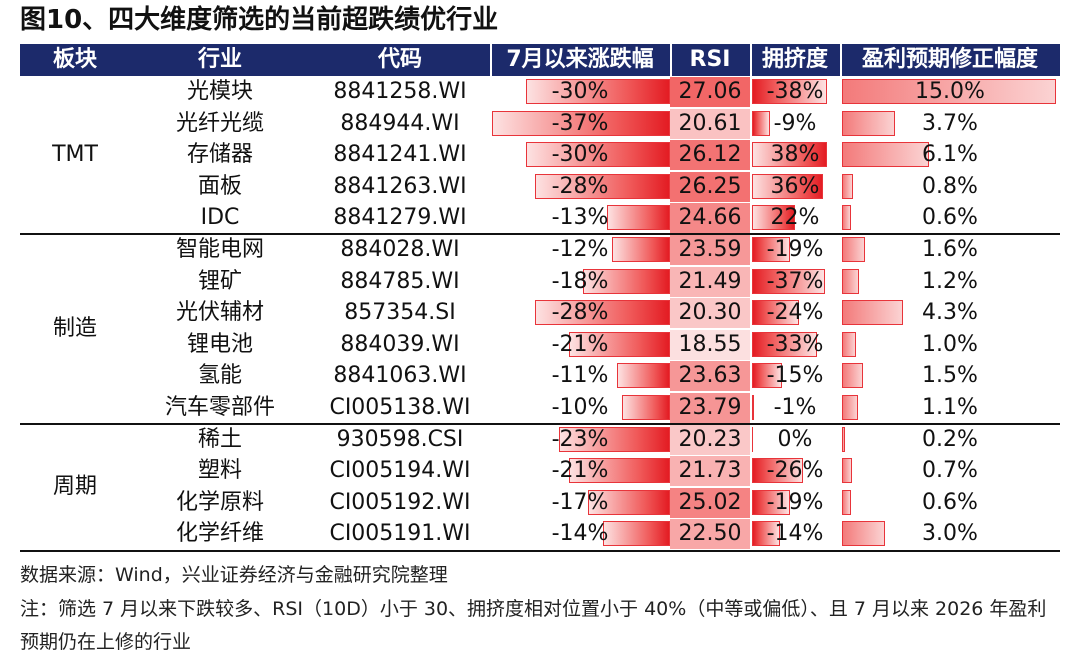 The height and width of the screenshot is (662, 1080). I want to click on crowding-value: 22%, so click(795, 218).